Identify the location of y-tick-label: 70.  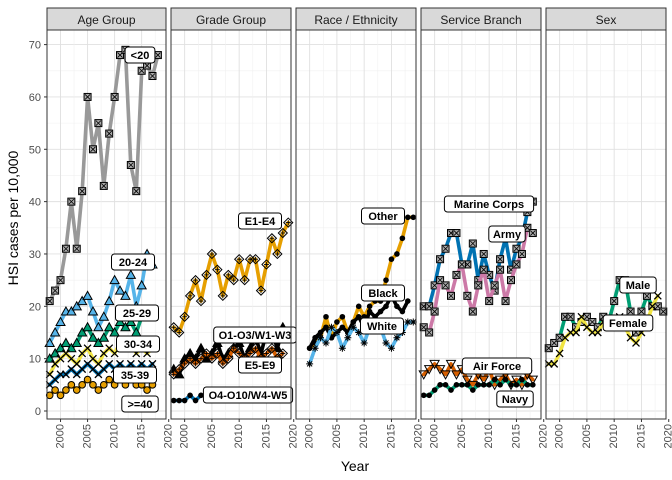
(35, 46).